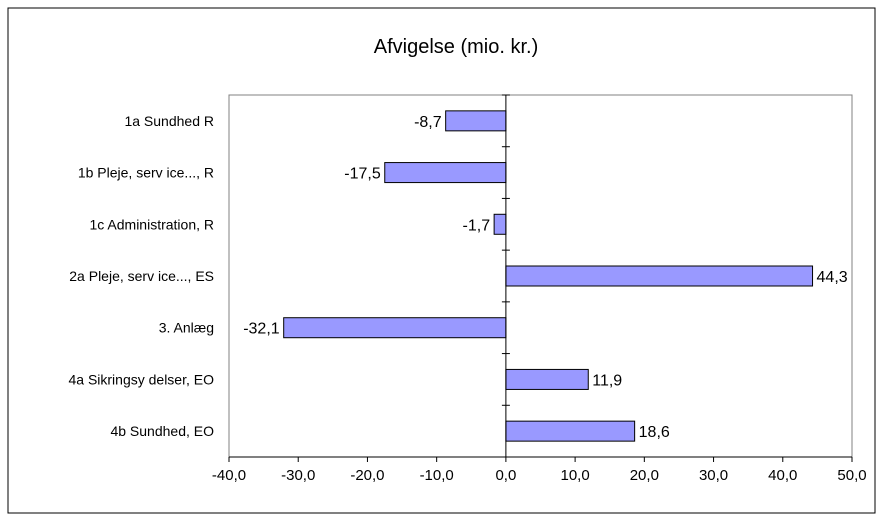  What do you see at coordinates (229, 475) in the screenshot?
I see `x-tick-label: -40,0` at bounding box center [229, 475].